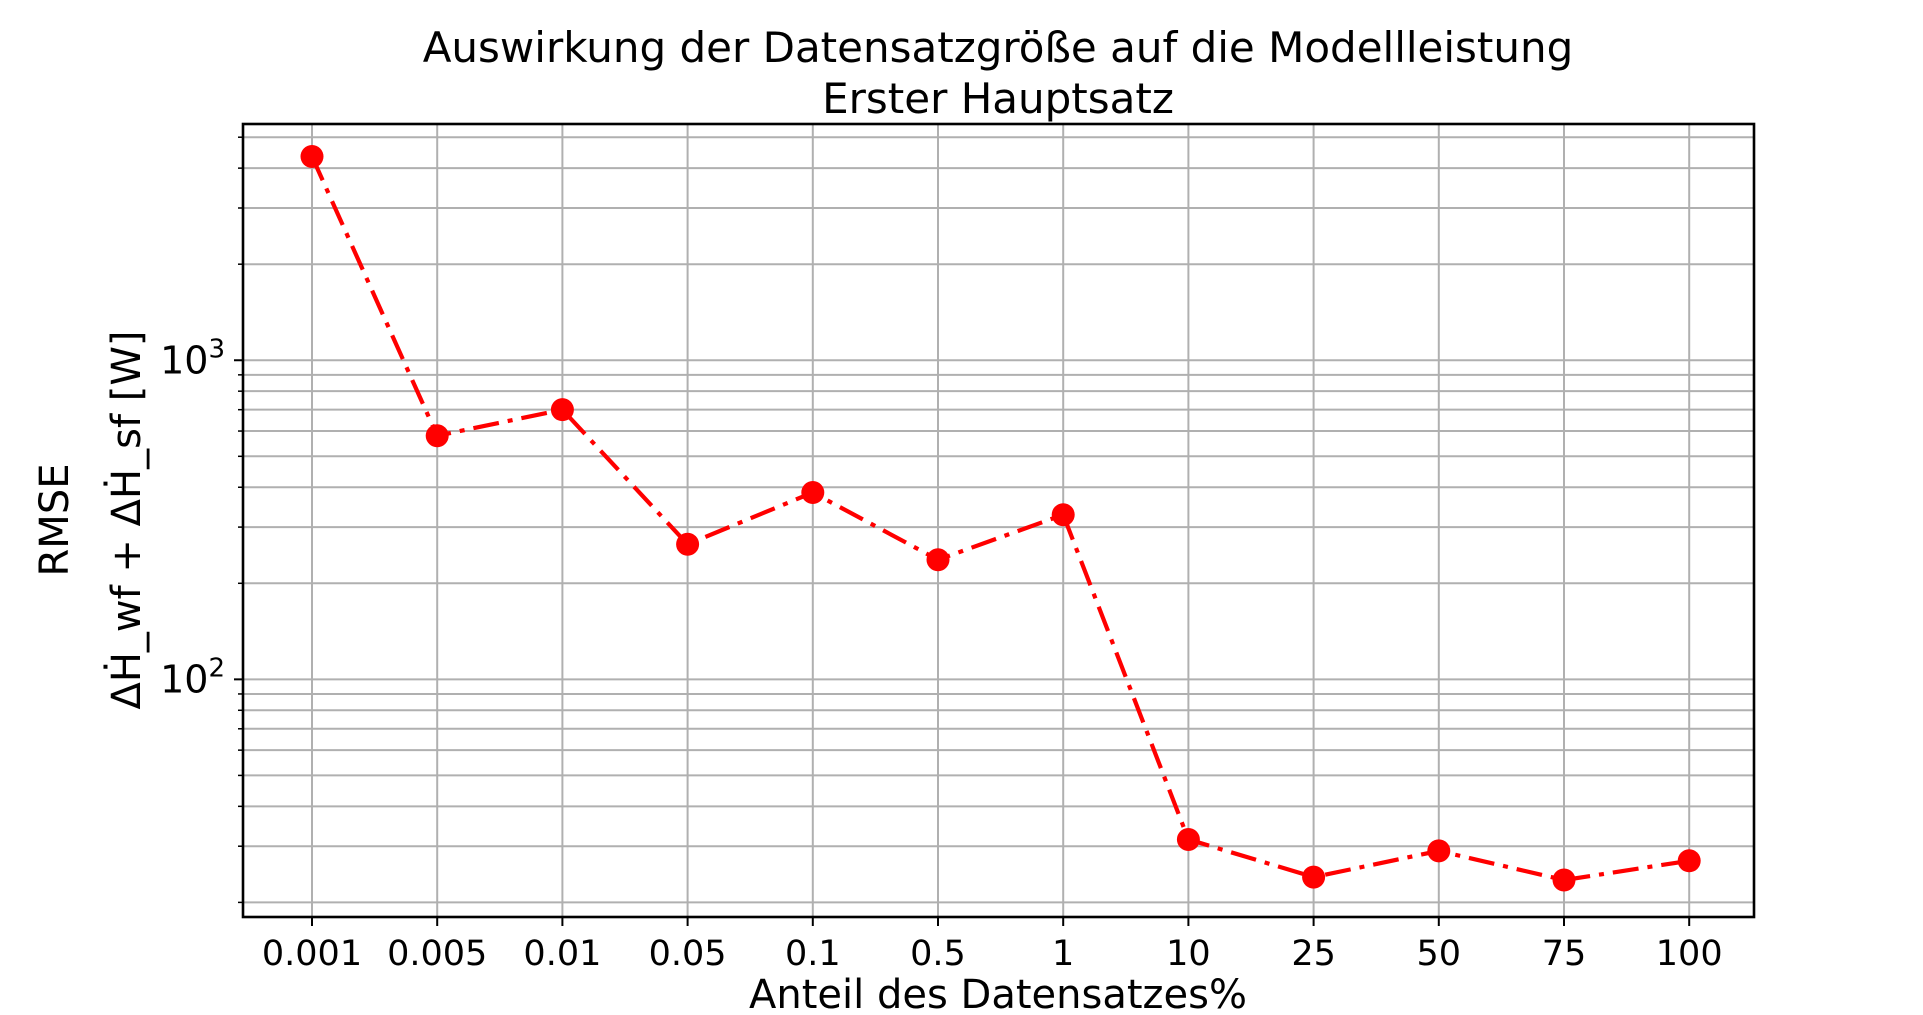 This screenshot has width=1923, height=1015. Describe the element at coordinates (1188, 954) in the screenshot. I see `x-tick-label: 10` at that location.